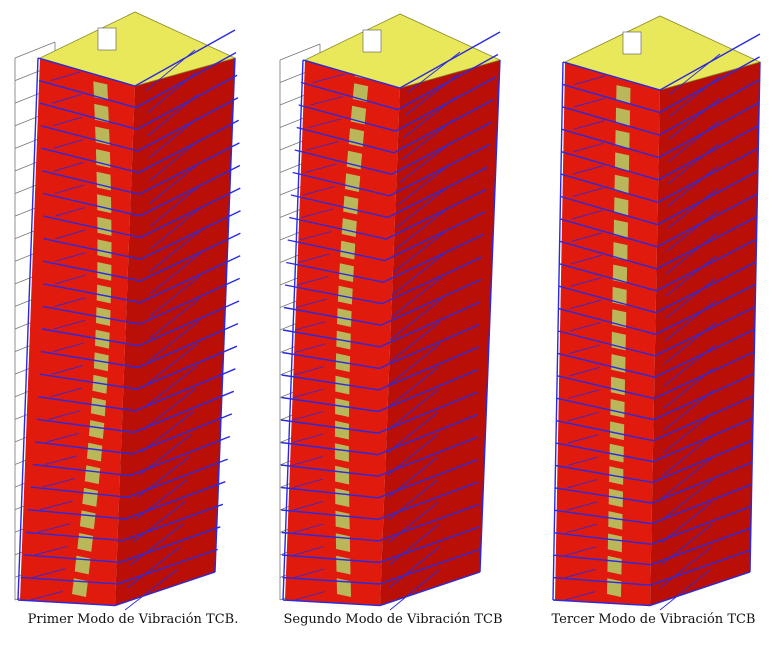  Describe the element at coordinates (133, 619) in the screenshot. I see `caption-mode-1: Primer Modo de Vibración TCB.` at that location.